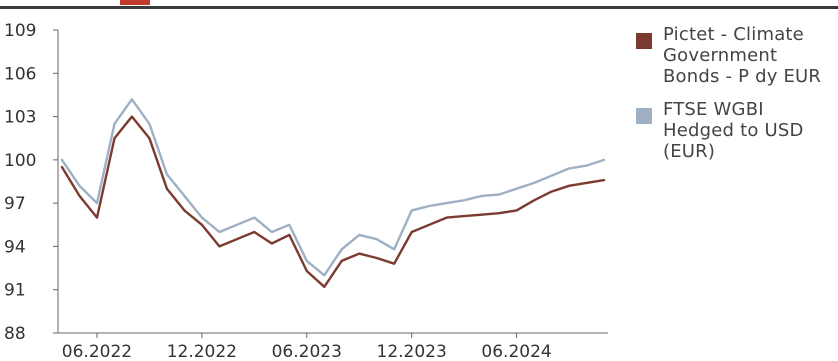 The height and width of the screenshot is (361, 838). What do you see at coordinates (202, 351) in the screenshot?
I see `x-tick-label: 12.2022` at bounding box center [202, 351].